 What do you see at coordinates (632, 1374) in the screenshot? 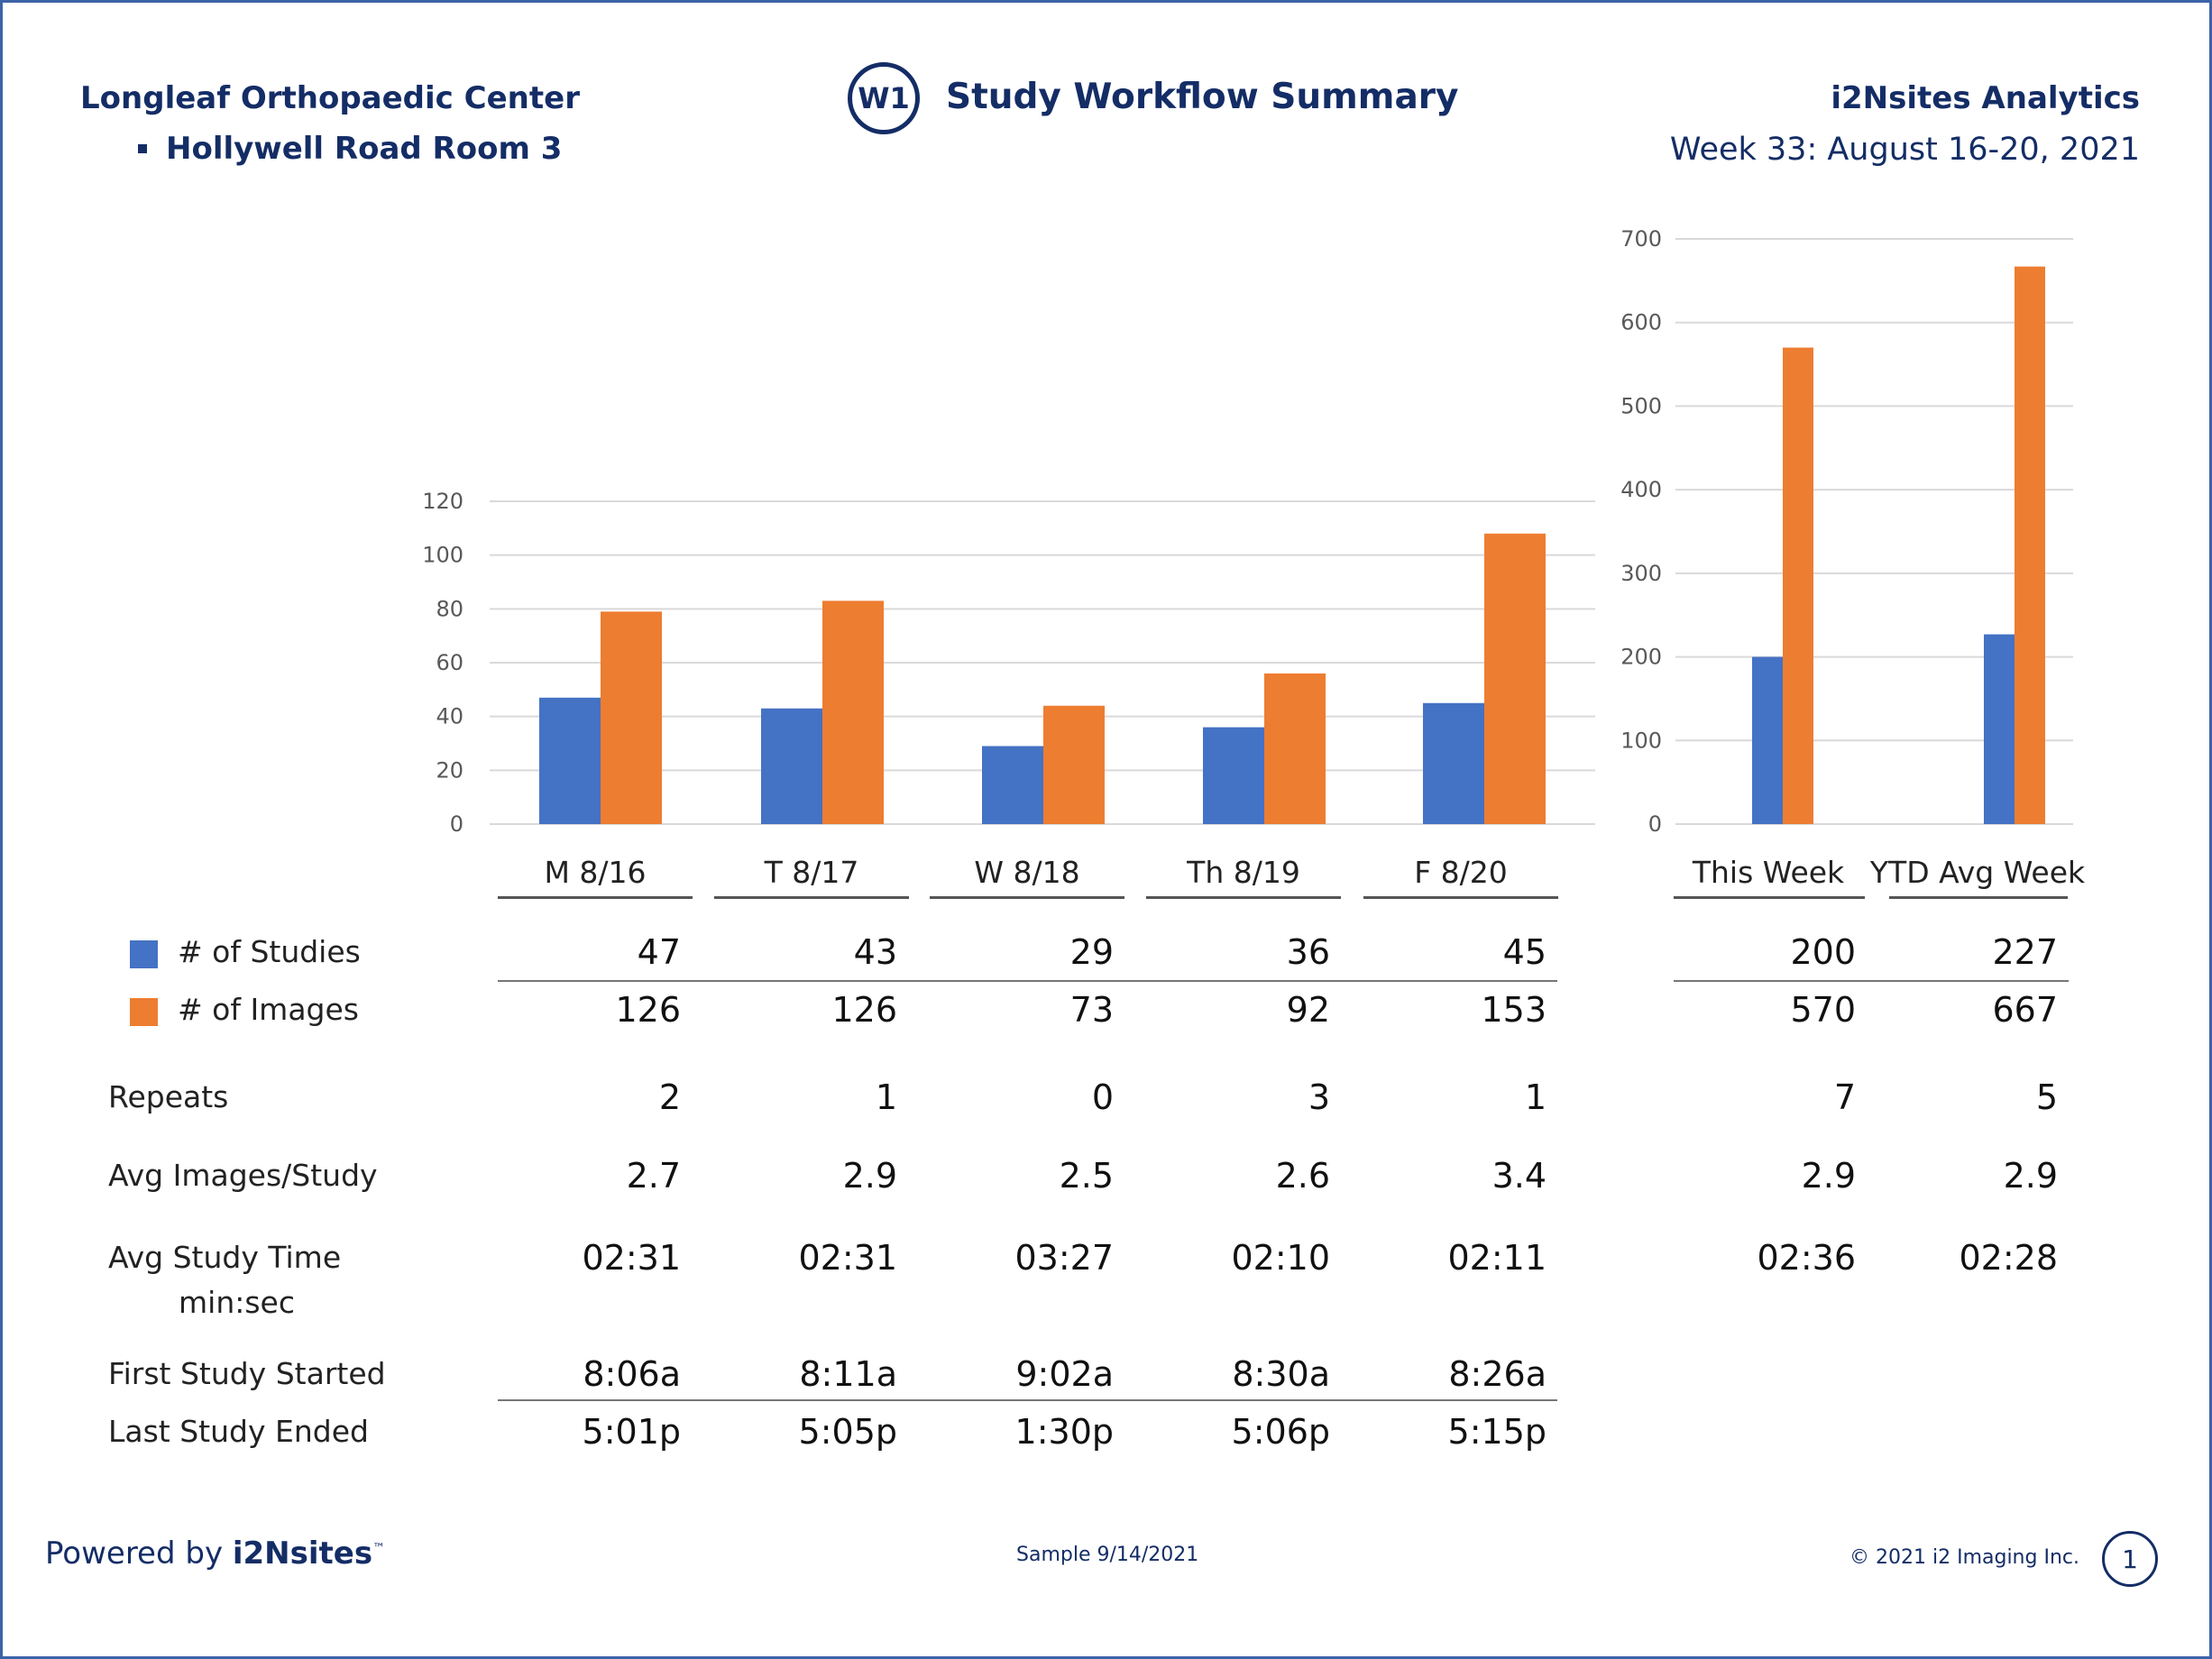
I see `day-value: 8:06a` at bounding box center [632, 1374].